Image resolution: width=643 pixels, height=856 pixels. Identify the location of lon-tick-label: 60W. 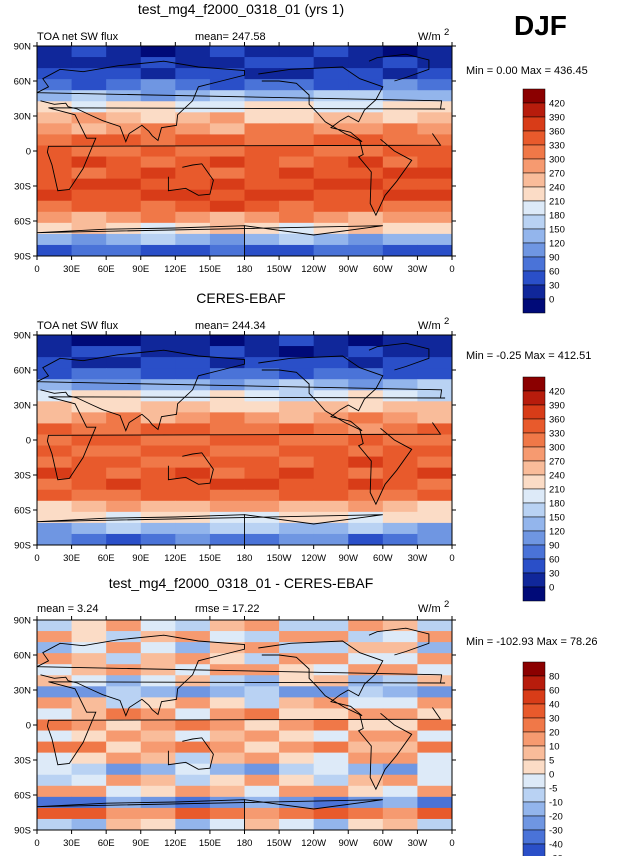
(383, 558).